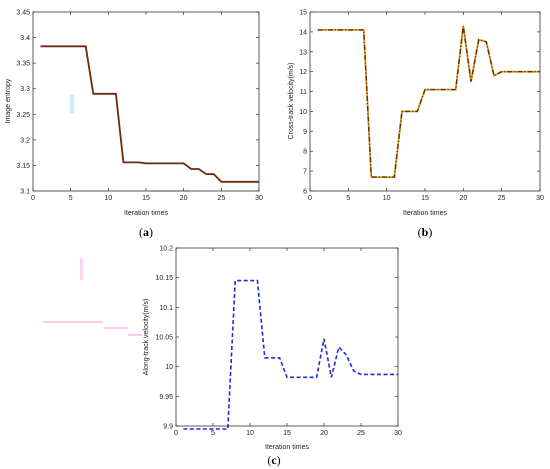 This screenshot has width=550, height=469. Describe the element at coordinates (164, 338) in the screenshot. I see `y-tick-label: 10.05` at that location.